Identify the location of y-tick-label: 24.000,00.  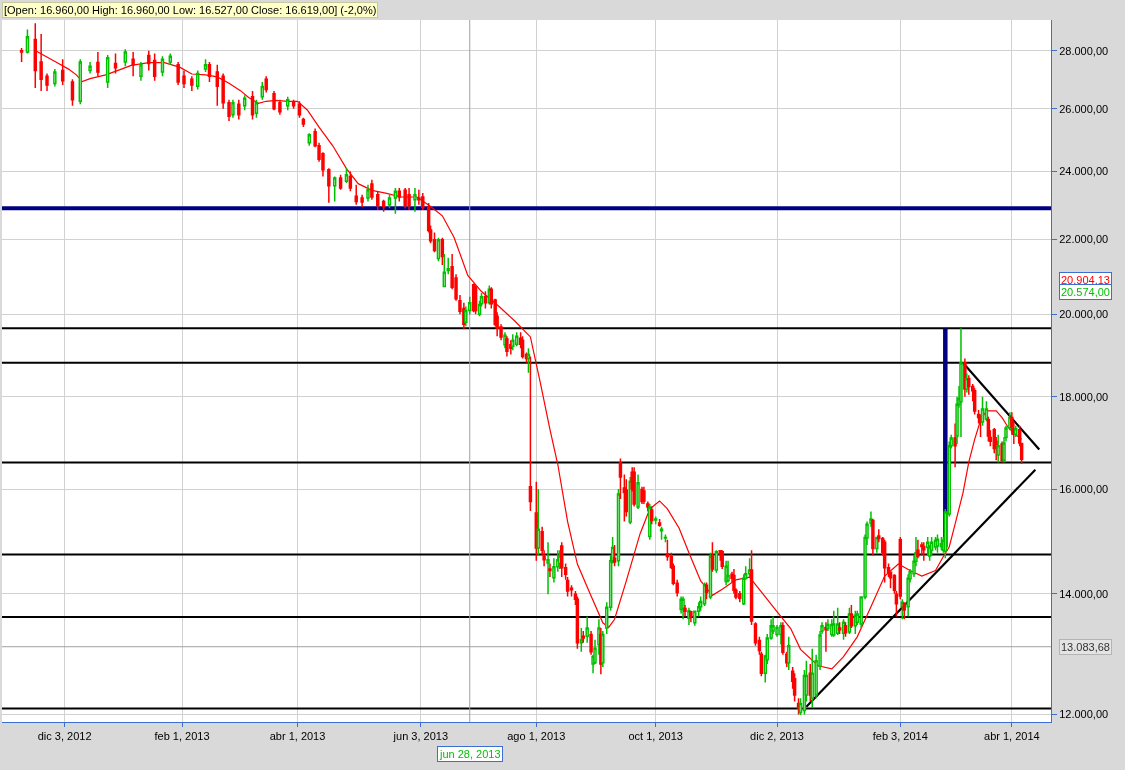
(1084, 171).